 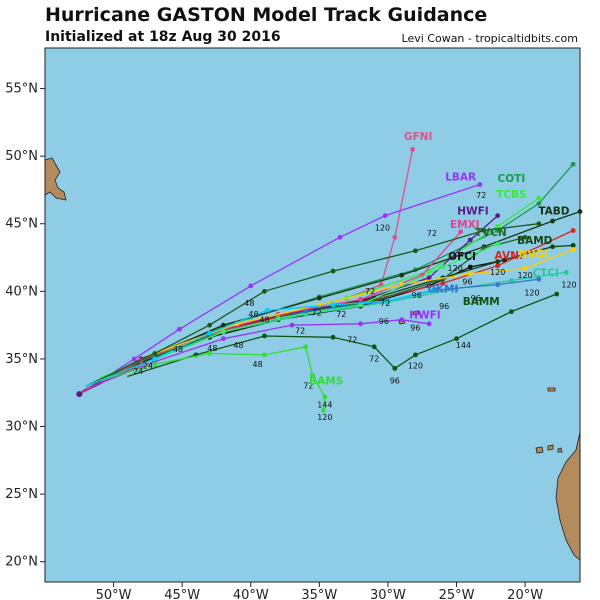 I want to click on model-label: COTI, so click(x=512, y=179).